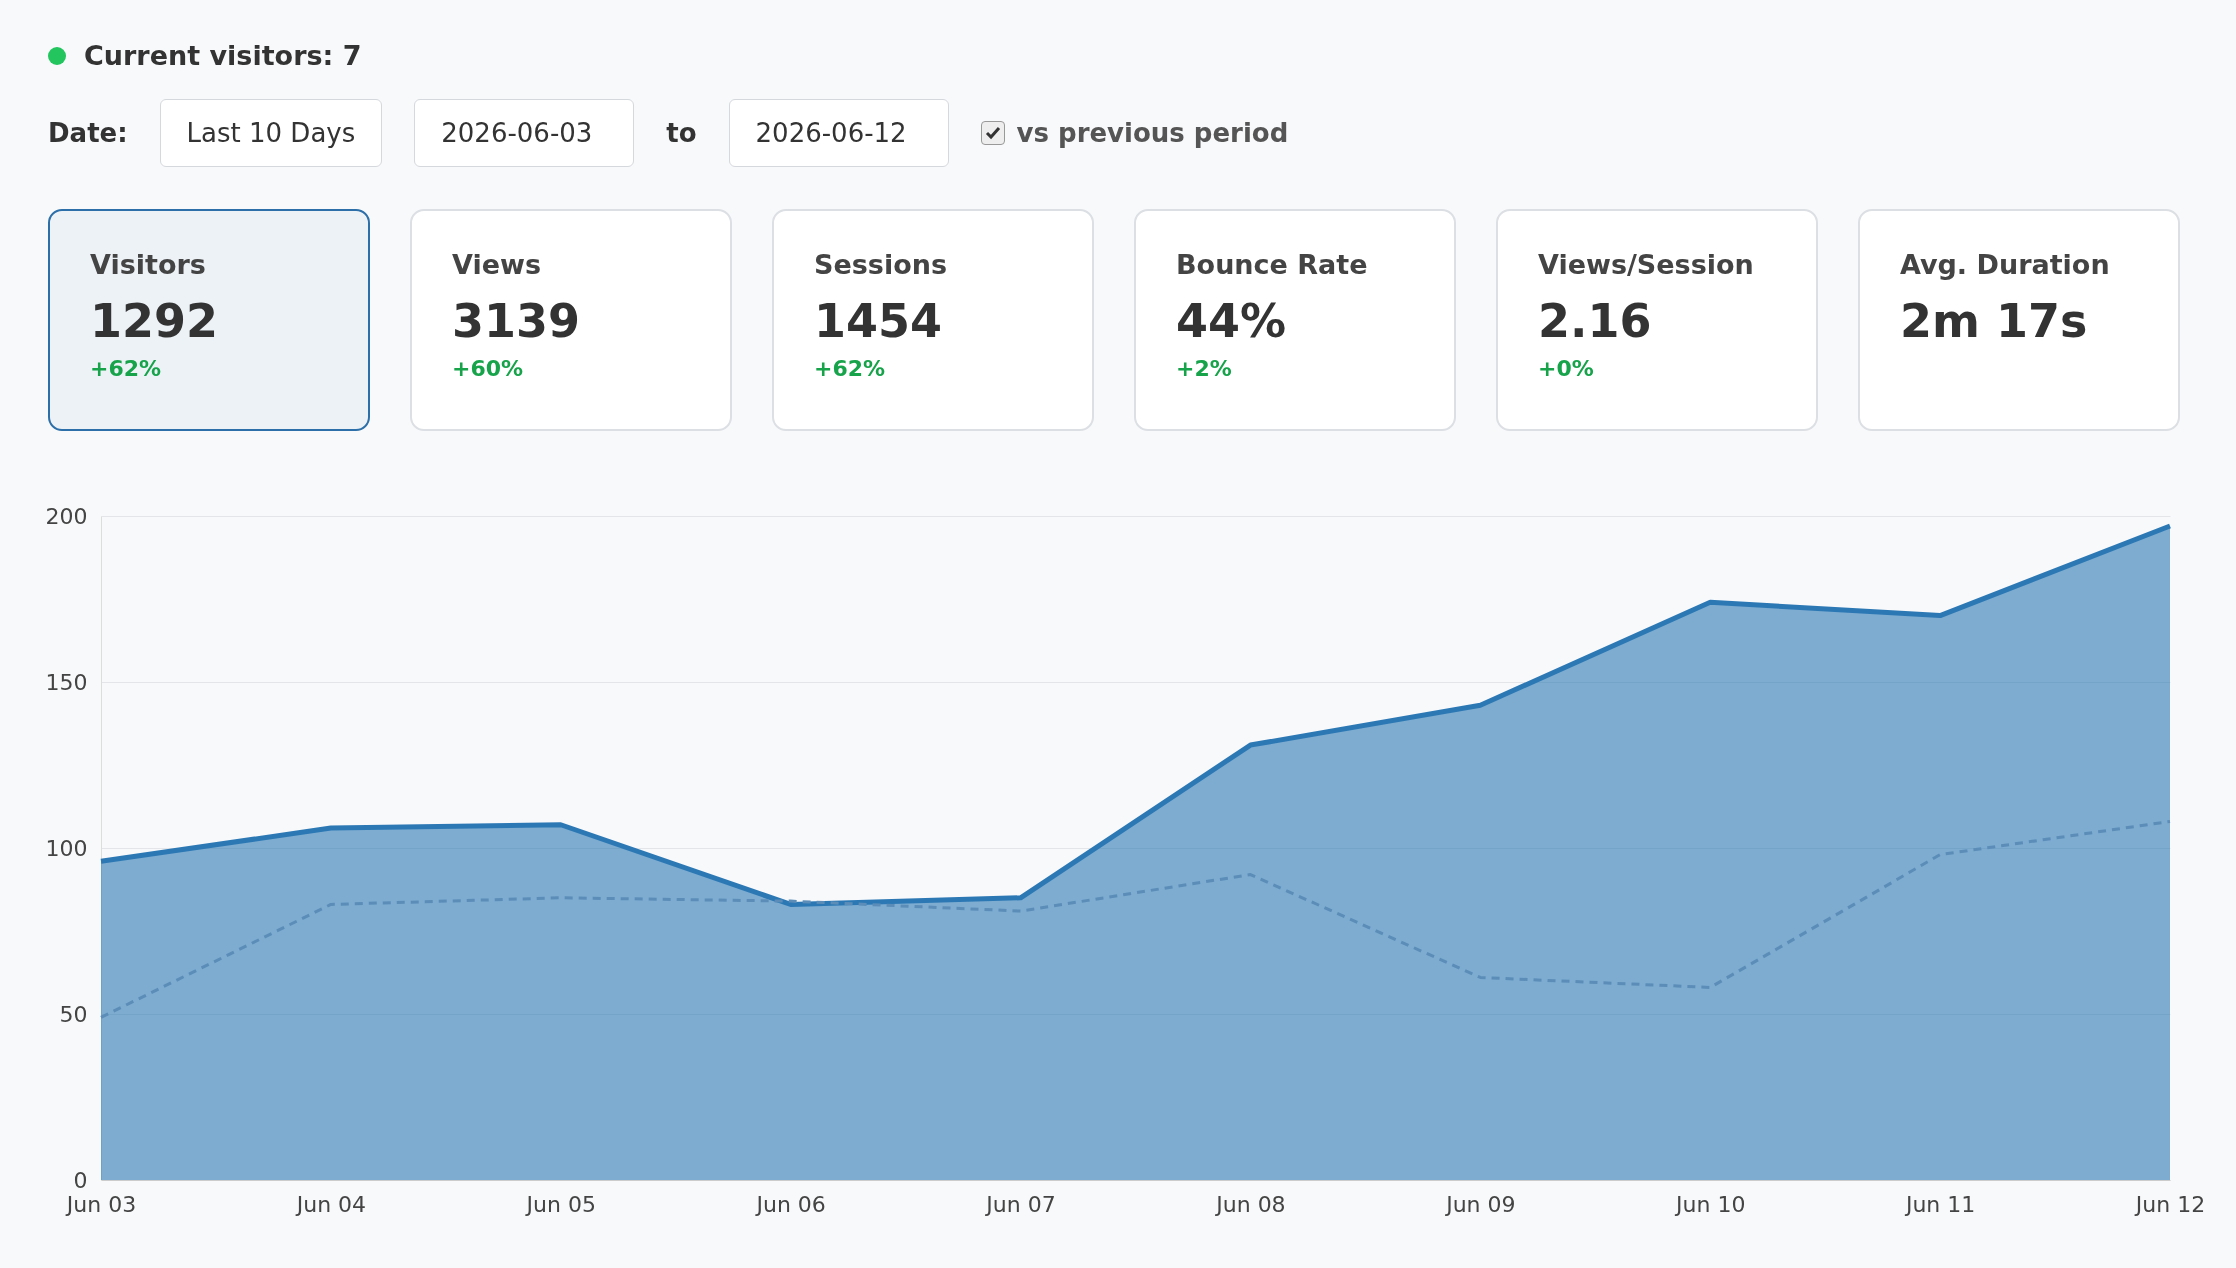 Image resolution: width=2236 pixels, height=1268 pixels. I want to click on text: 2.16, so click(1595, 321).